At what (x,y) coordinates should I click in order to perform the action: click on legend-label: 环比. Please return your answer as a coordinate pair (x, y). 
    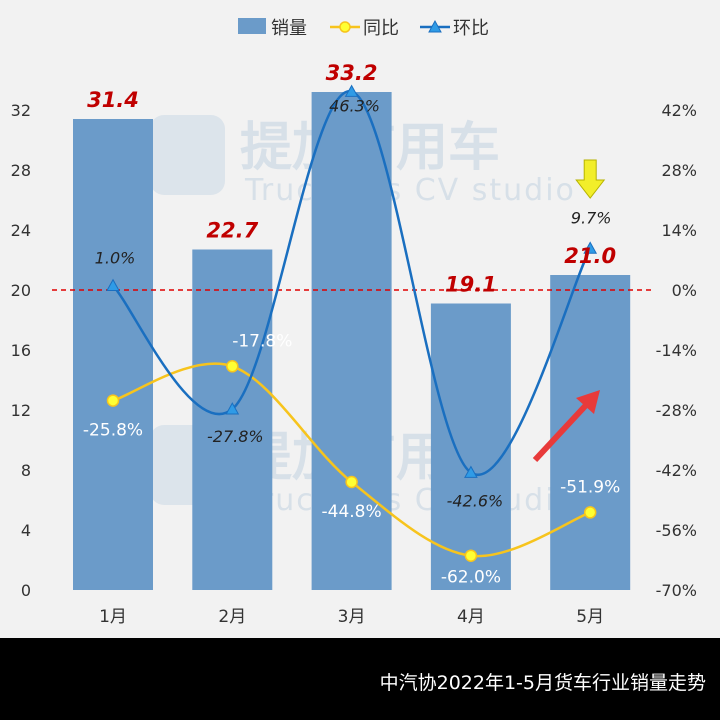
    Looking at the image, I should click on (471, 28).